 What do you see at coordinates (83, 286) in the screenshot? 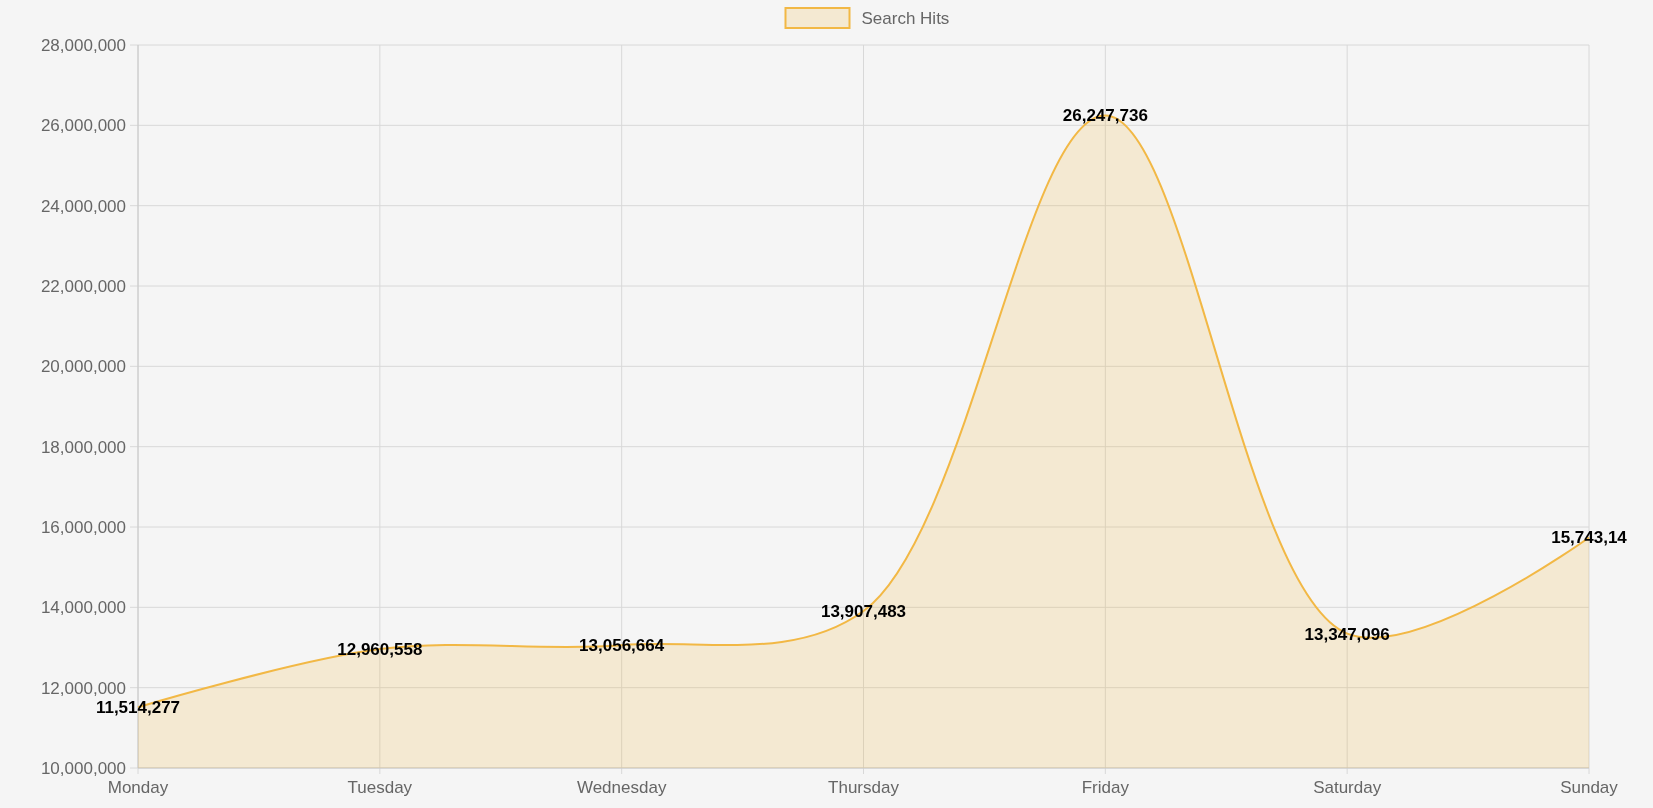
I see `y-tick-label: 22,000,000` at bounding box center [83, 286].